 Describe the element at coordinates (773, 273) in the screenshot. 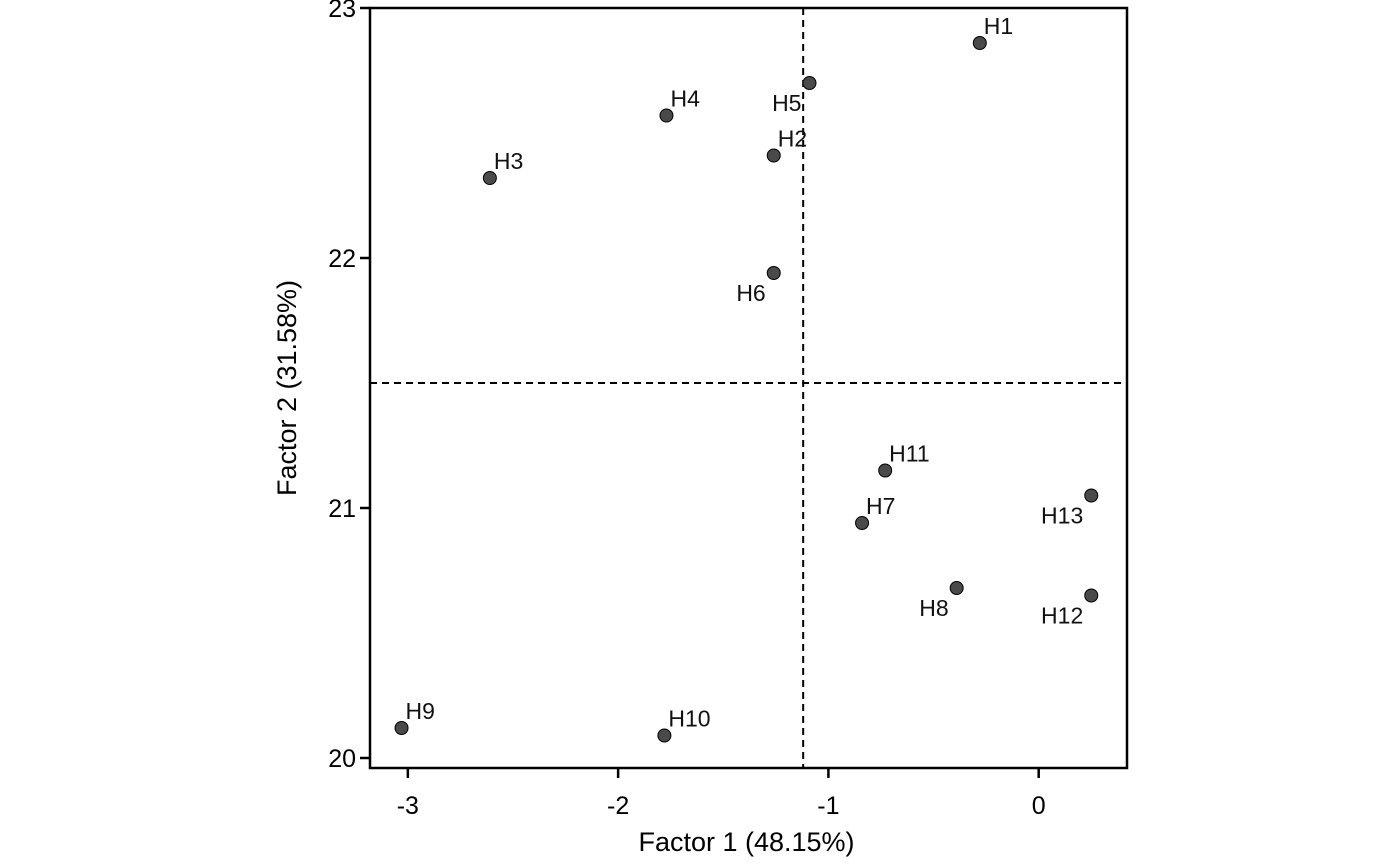

I see `data-point-h6` at that location.